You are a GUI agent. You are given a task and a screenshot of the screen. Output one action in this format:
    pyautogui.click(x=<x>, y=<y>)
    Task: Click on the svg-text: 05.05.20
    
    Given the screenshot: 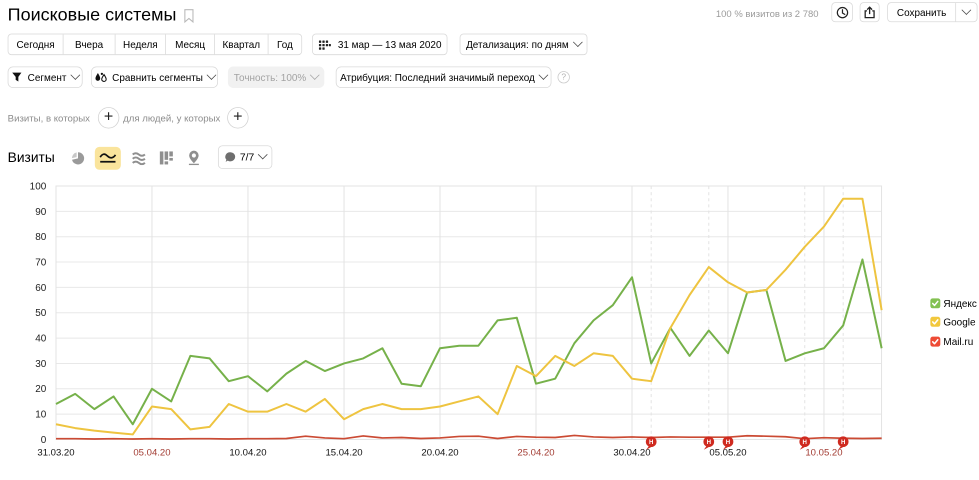 What is the action you would take?
    pyautogui.click(x=727, y=453)
    